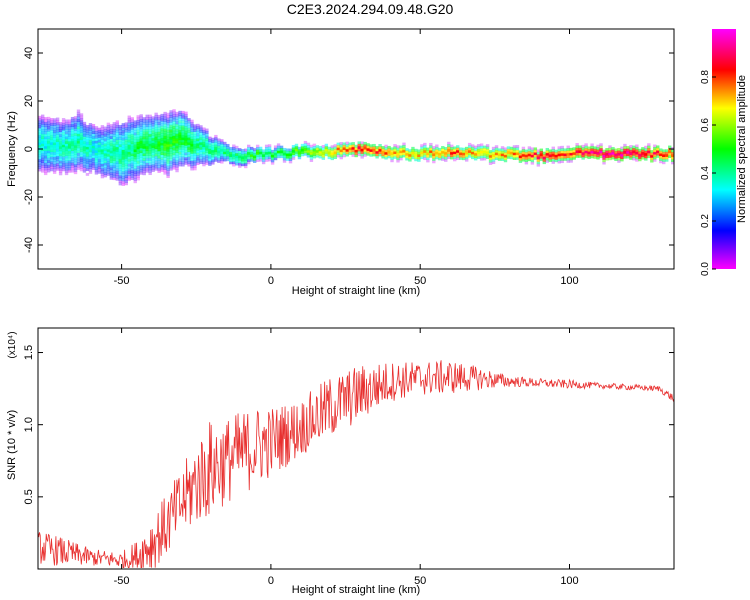 This screenshot has height=600, width=750. What do you see at coordinates (569, 581) in the screenshot?
I see `x-tick-label: 100` at bounding box center [569, 581].